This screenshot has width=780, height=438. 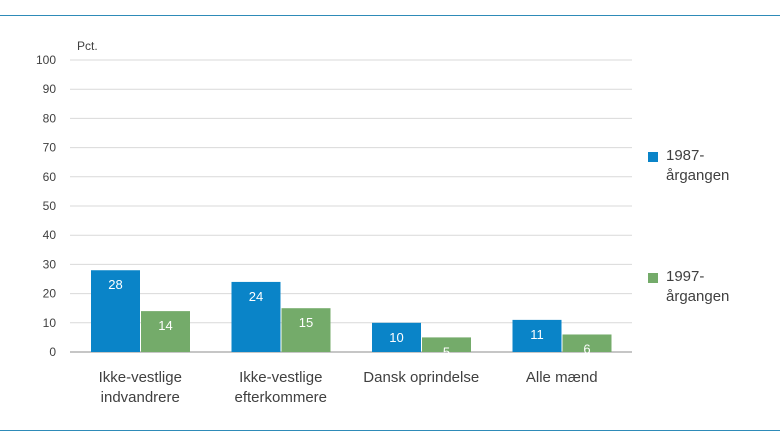 What do you see at coordinates (306, 322) in the screenshot?
I see `data-label: 15` at bounding box center [306, 322].